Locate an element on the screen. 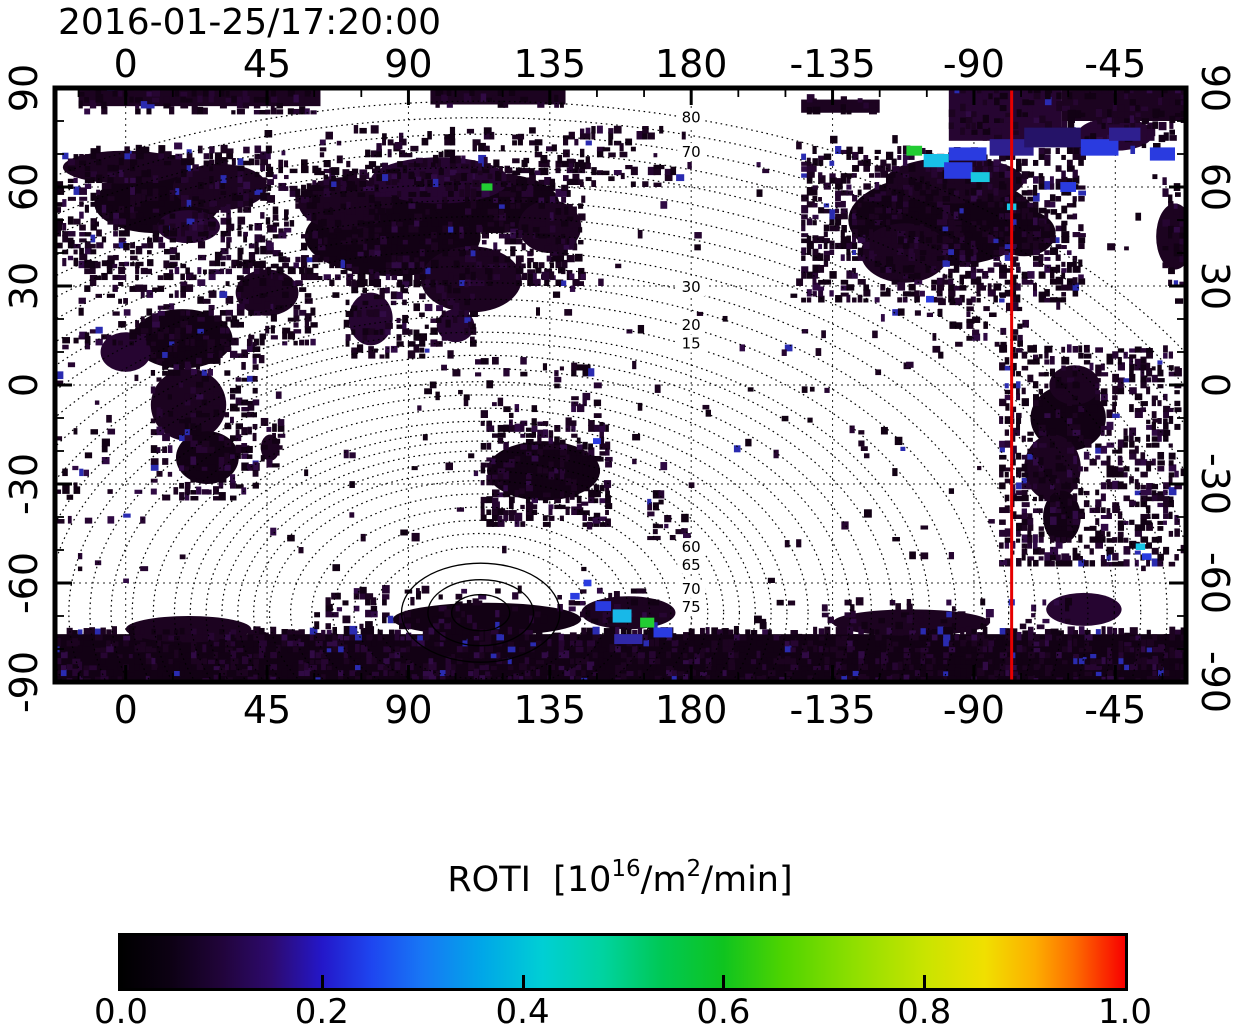 This screenshot has height=1024, width=1240. contour-label: 15 is located at coordinates (691, 343).